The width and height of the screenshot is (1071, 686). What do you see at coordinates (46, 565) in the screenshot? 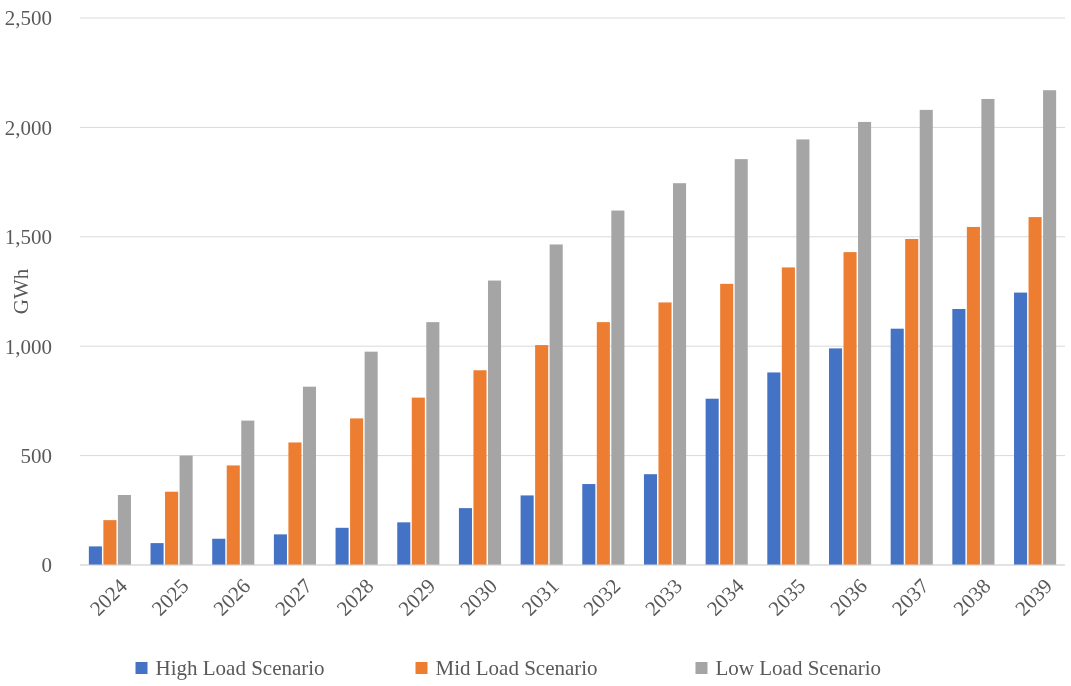
I see `y-tick-label: 0` at bounding box center [46, 565].